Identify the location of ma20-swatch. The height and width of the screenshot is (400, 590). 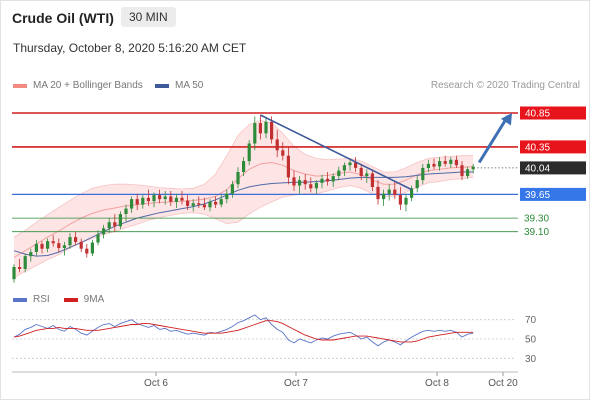
(20, 85).